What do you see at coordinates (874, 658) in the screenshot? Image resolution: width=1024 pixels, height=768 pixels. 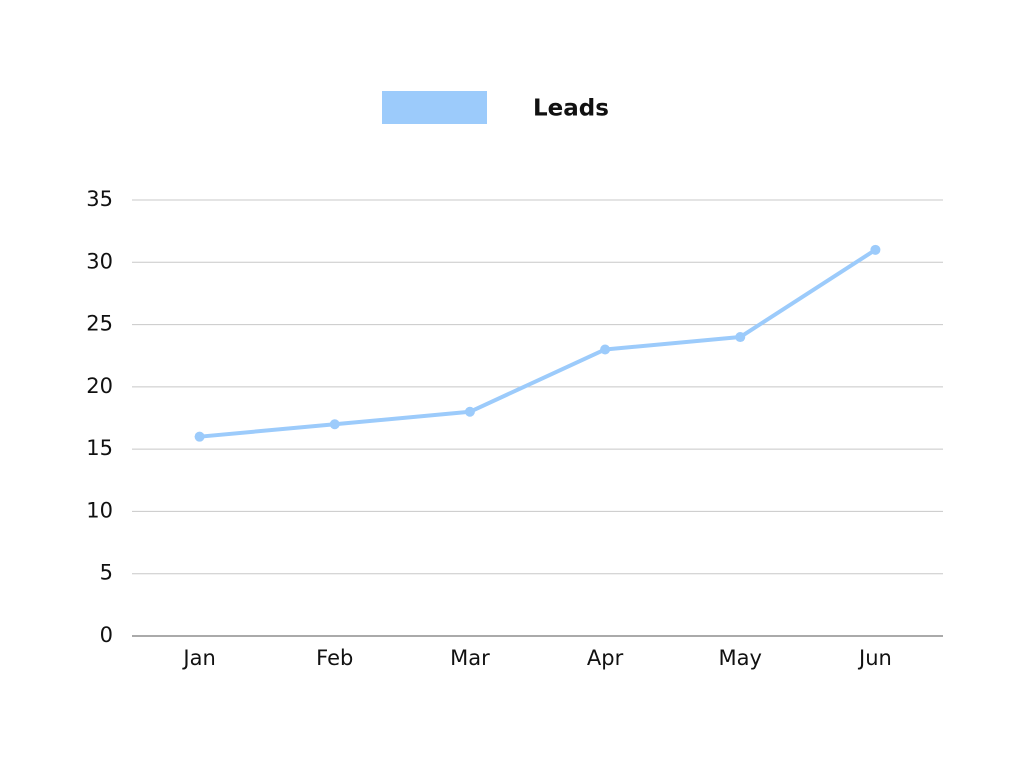 I see `x-tick-label: Jun` at bounding box center [874, 658].